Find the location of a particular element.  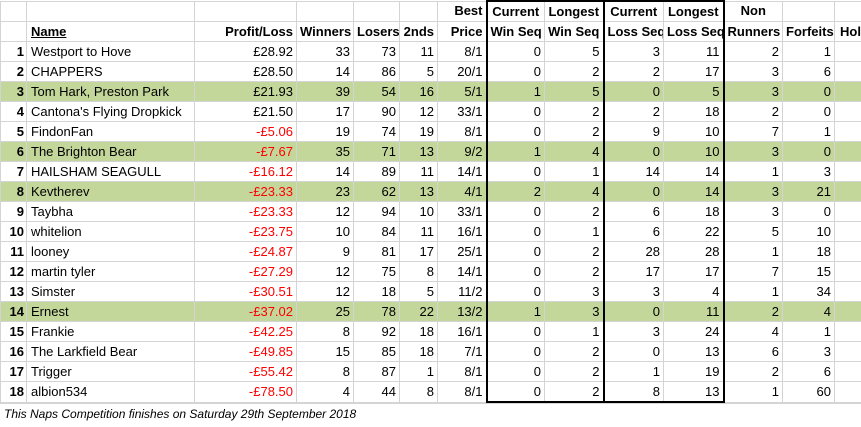

best-price-cell: 33/1 is located at coordinates (462, 112).